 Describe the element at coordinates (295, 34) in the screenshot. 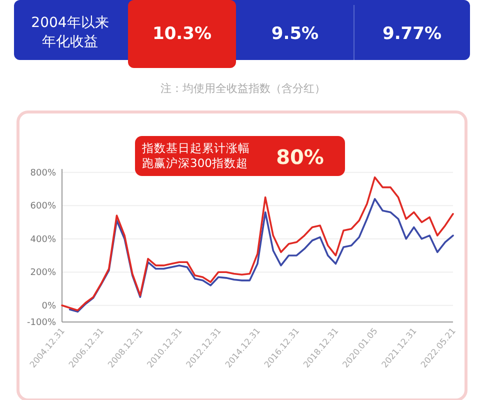

I see `text: 9.5%` at that location.